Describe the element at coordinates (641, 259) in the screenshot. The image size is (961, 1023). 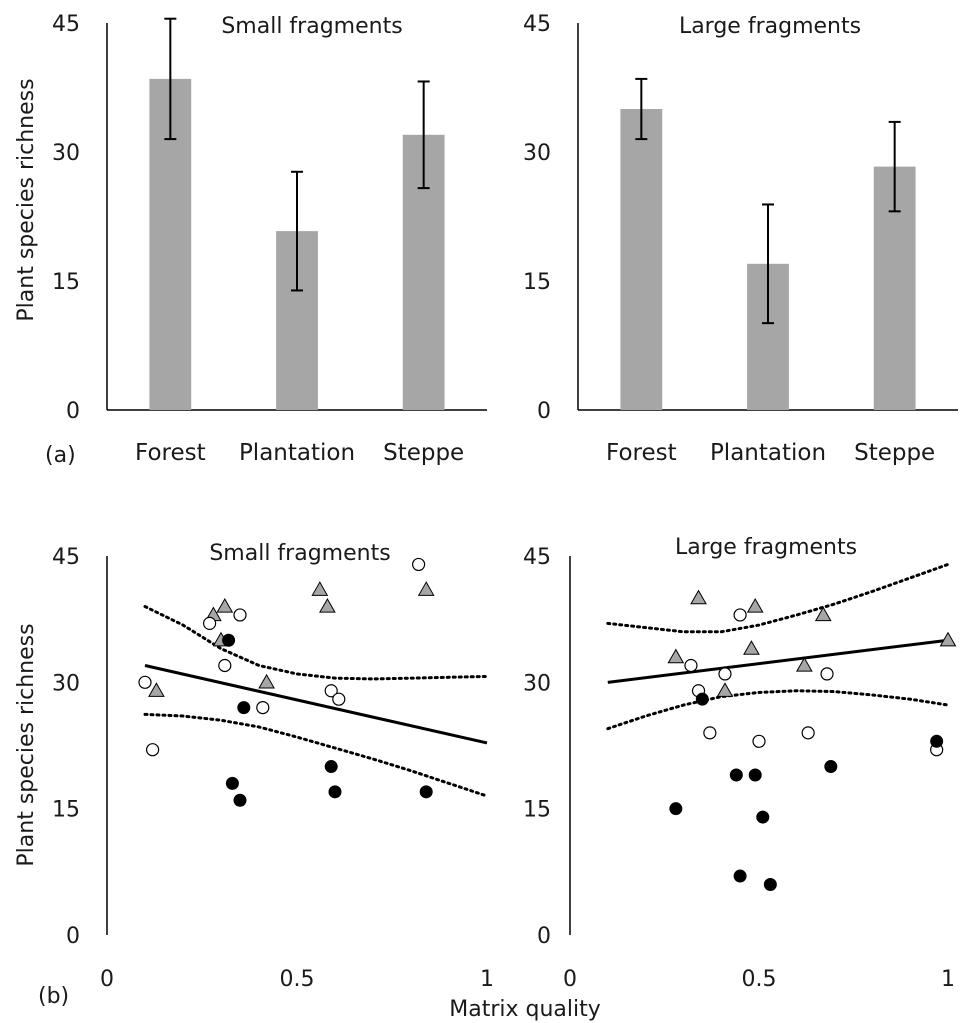
I see `bar-forest` at that location.